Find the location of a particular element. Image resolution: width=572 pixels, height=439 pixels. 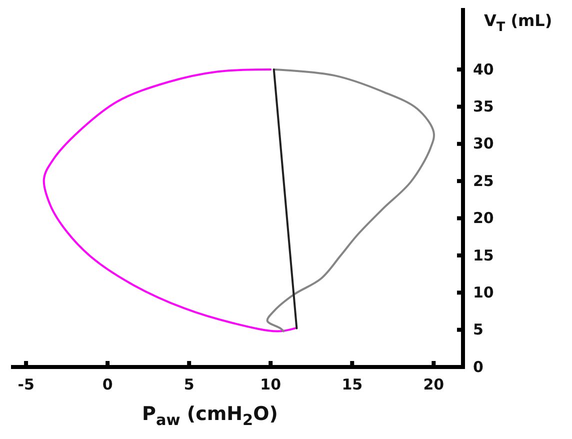

y-tick-label: 0 is located at coordinates (478, 367).